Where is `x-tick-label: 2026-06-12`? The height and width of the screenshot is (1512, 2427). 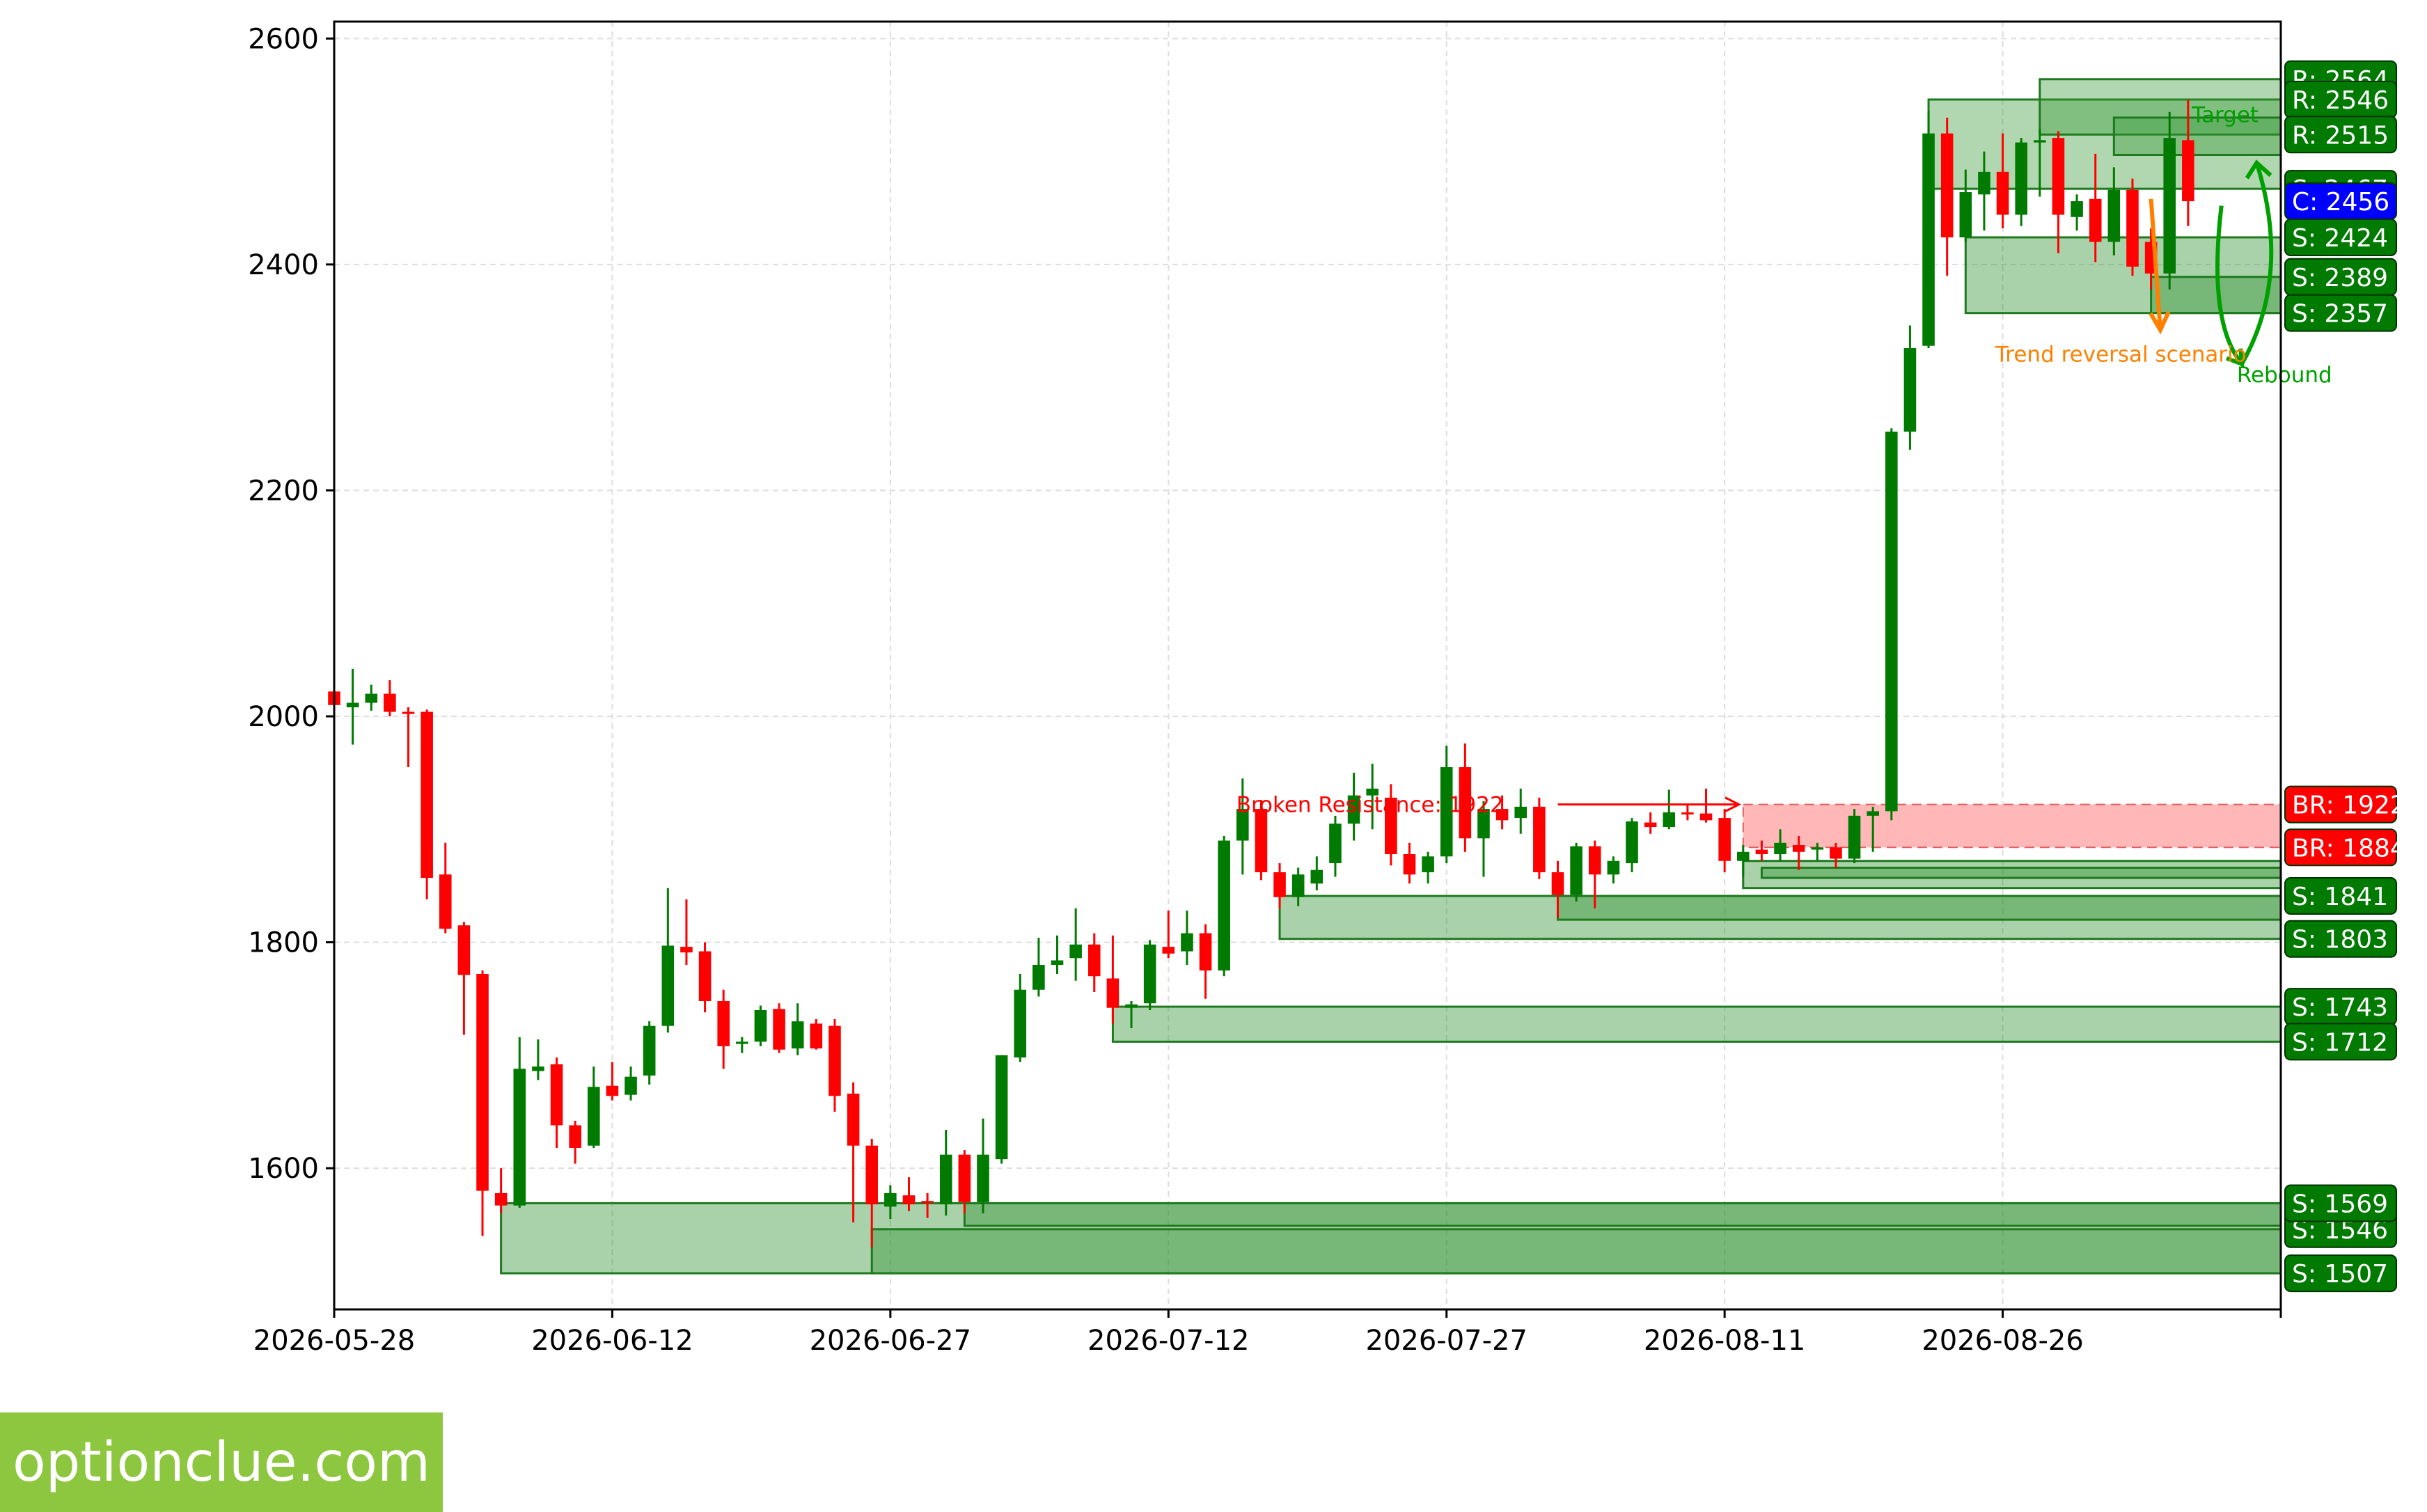 x-tick-label: 2026-06-12 is located at coordinates (612, 1341).